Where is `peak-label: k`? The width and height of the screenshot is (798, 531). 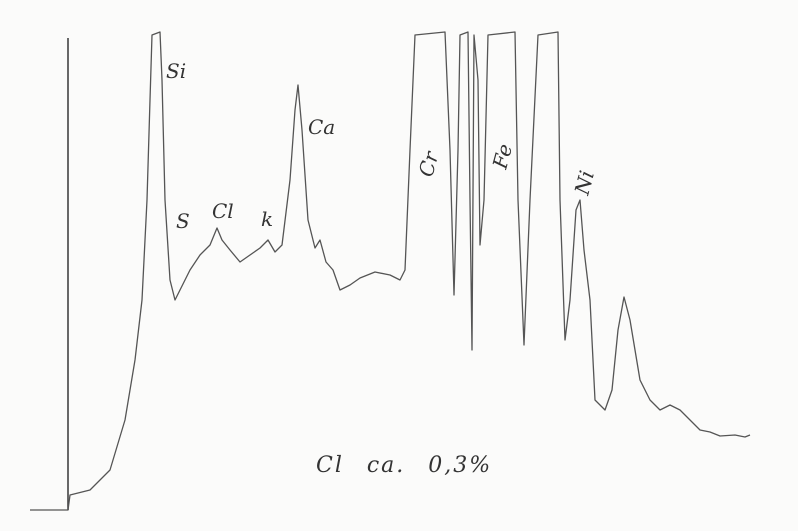
peak-label: k is located at coordinates (267, 219).